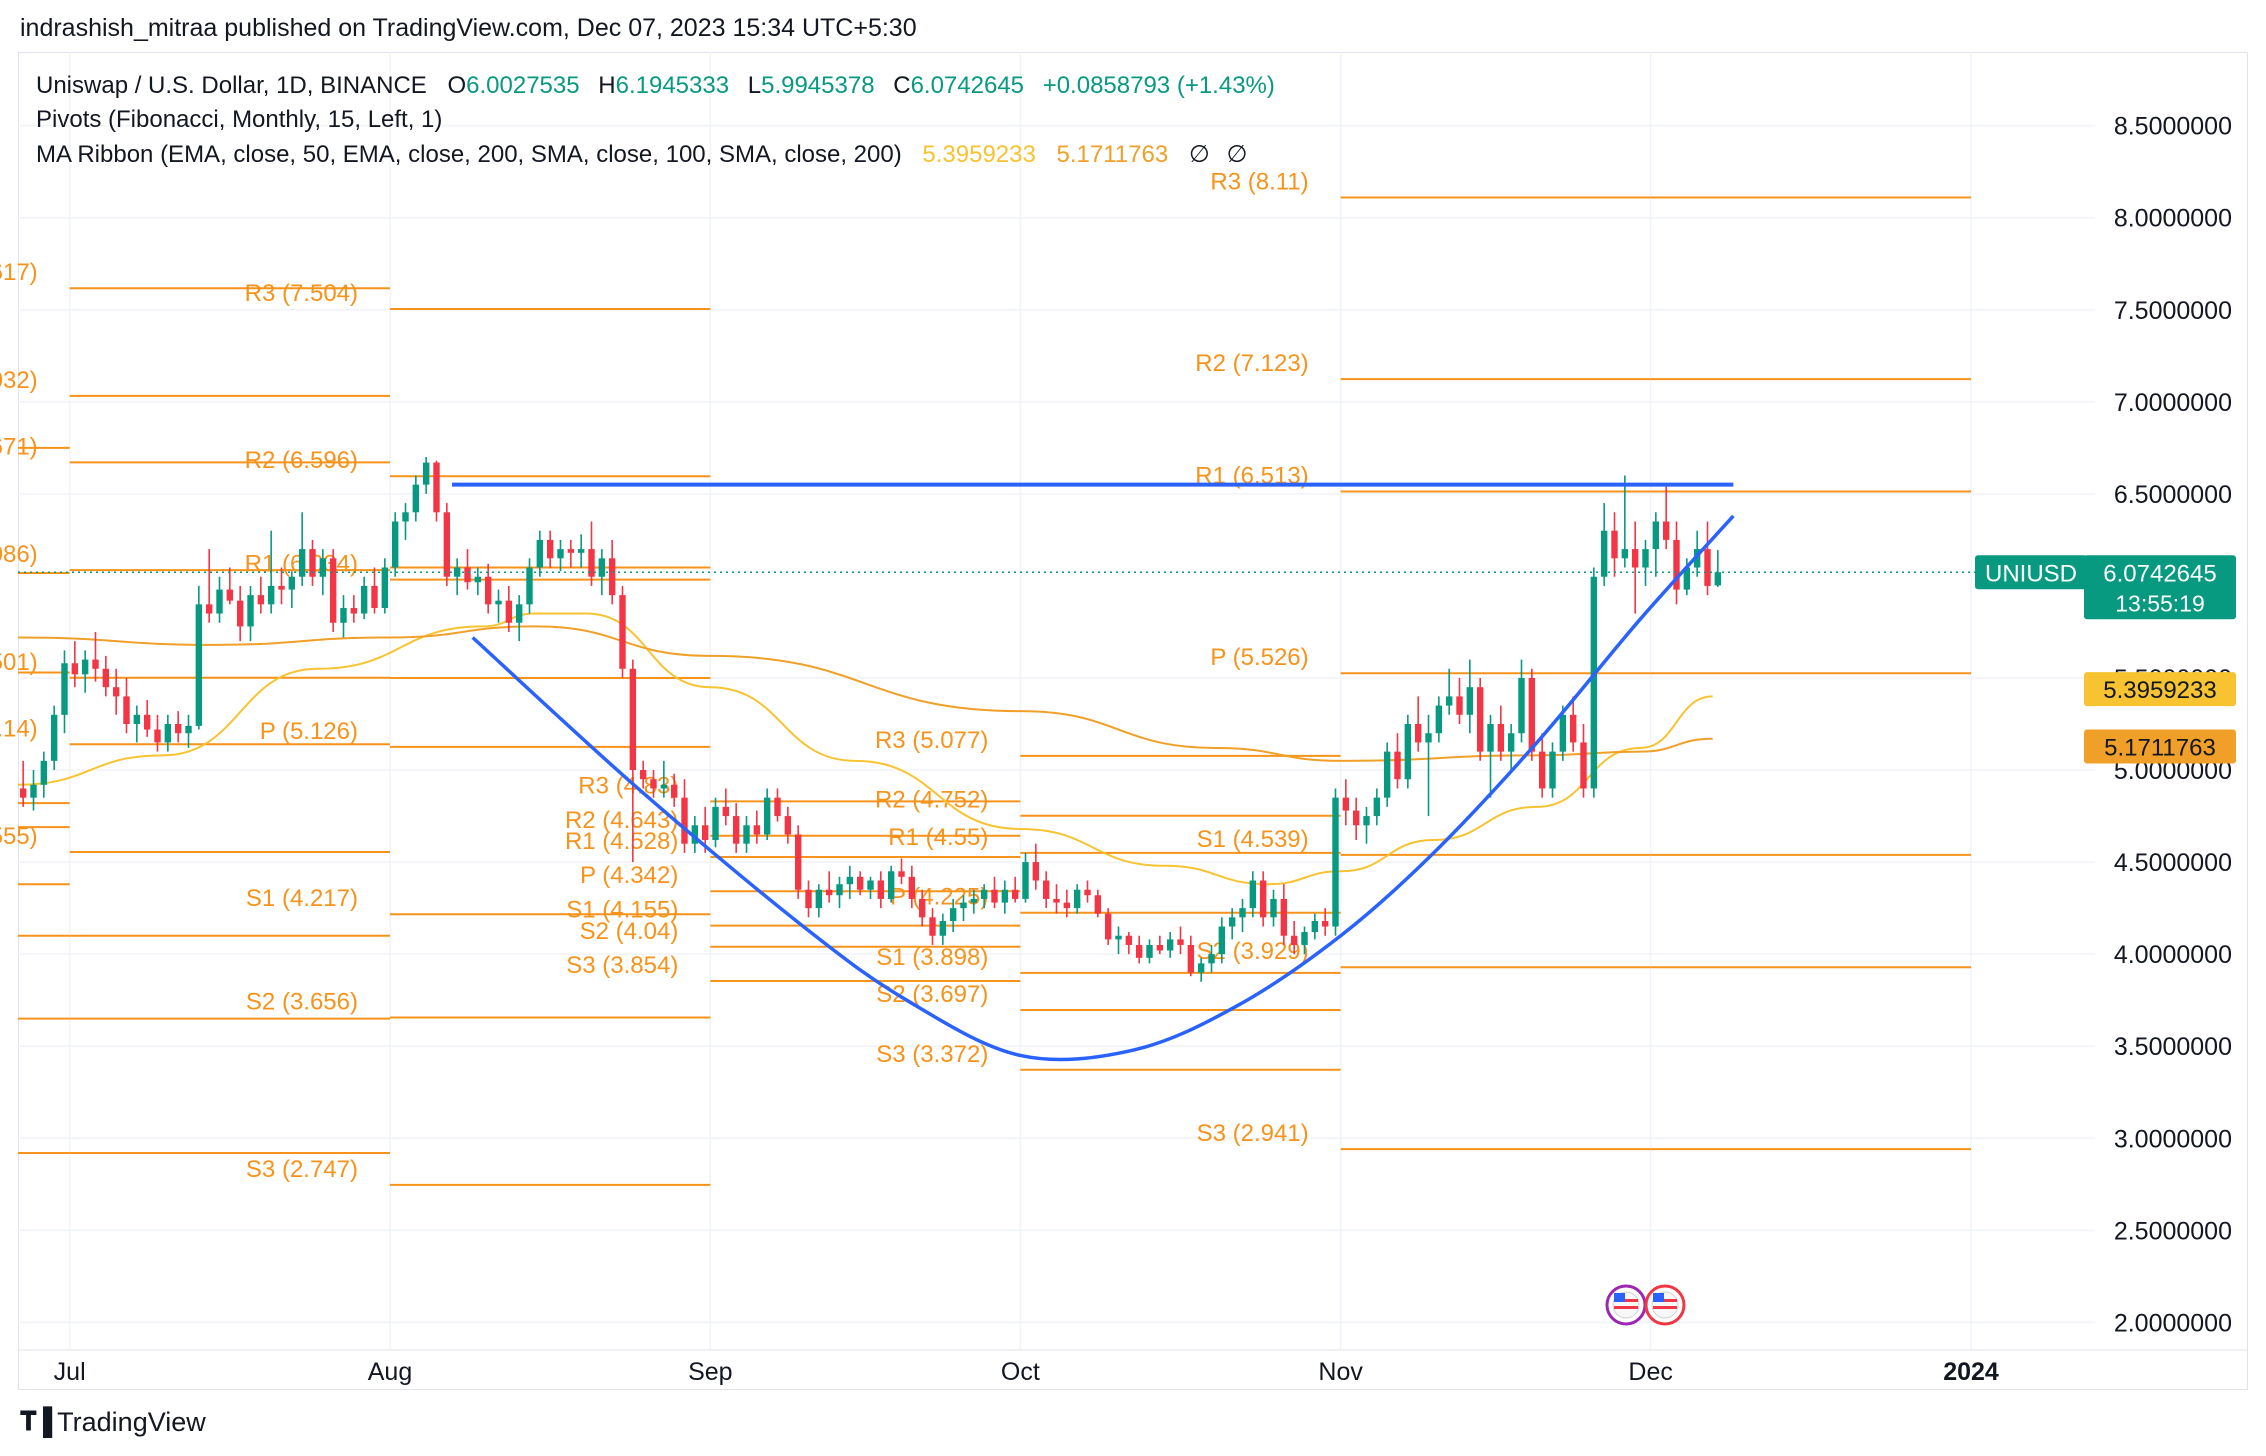  What do you see at coordinates (1251, 363) in the screenshot?
I see `pivot-label: R2 (7.123)` at bounding box center [1251, 363].